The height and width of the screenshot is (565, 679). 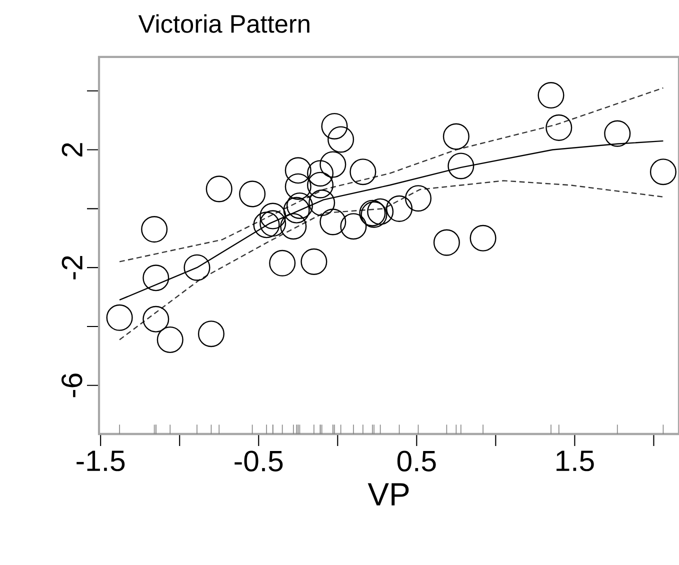 What do you see at coordinates (72, 149) in the screenshot?
I see `y-tick-label: 2` at bounding box center [72, 149].